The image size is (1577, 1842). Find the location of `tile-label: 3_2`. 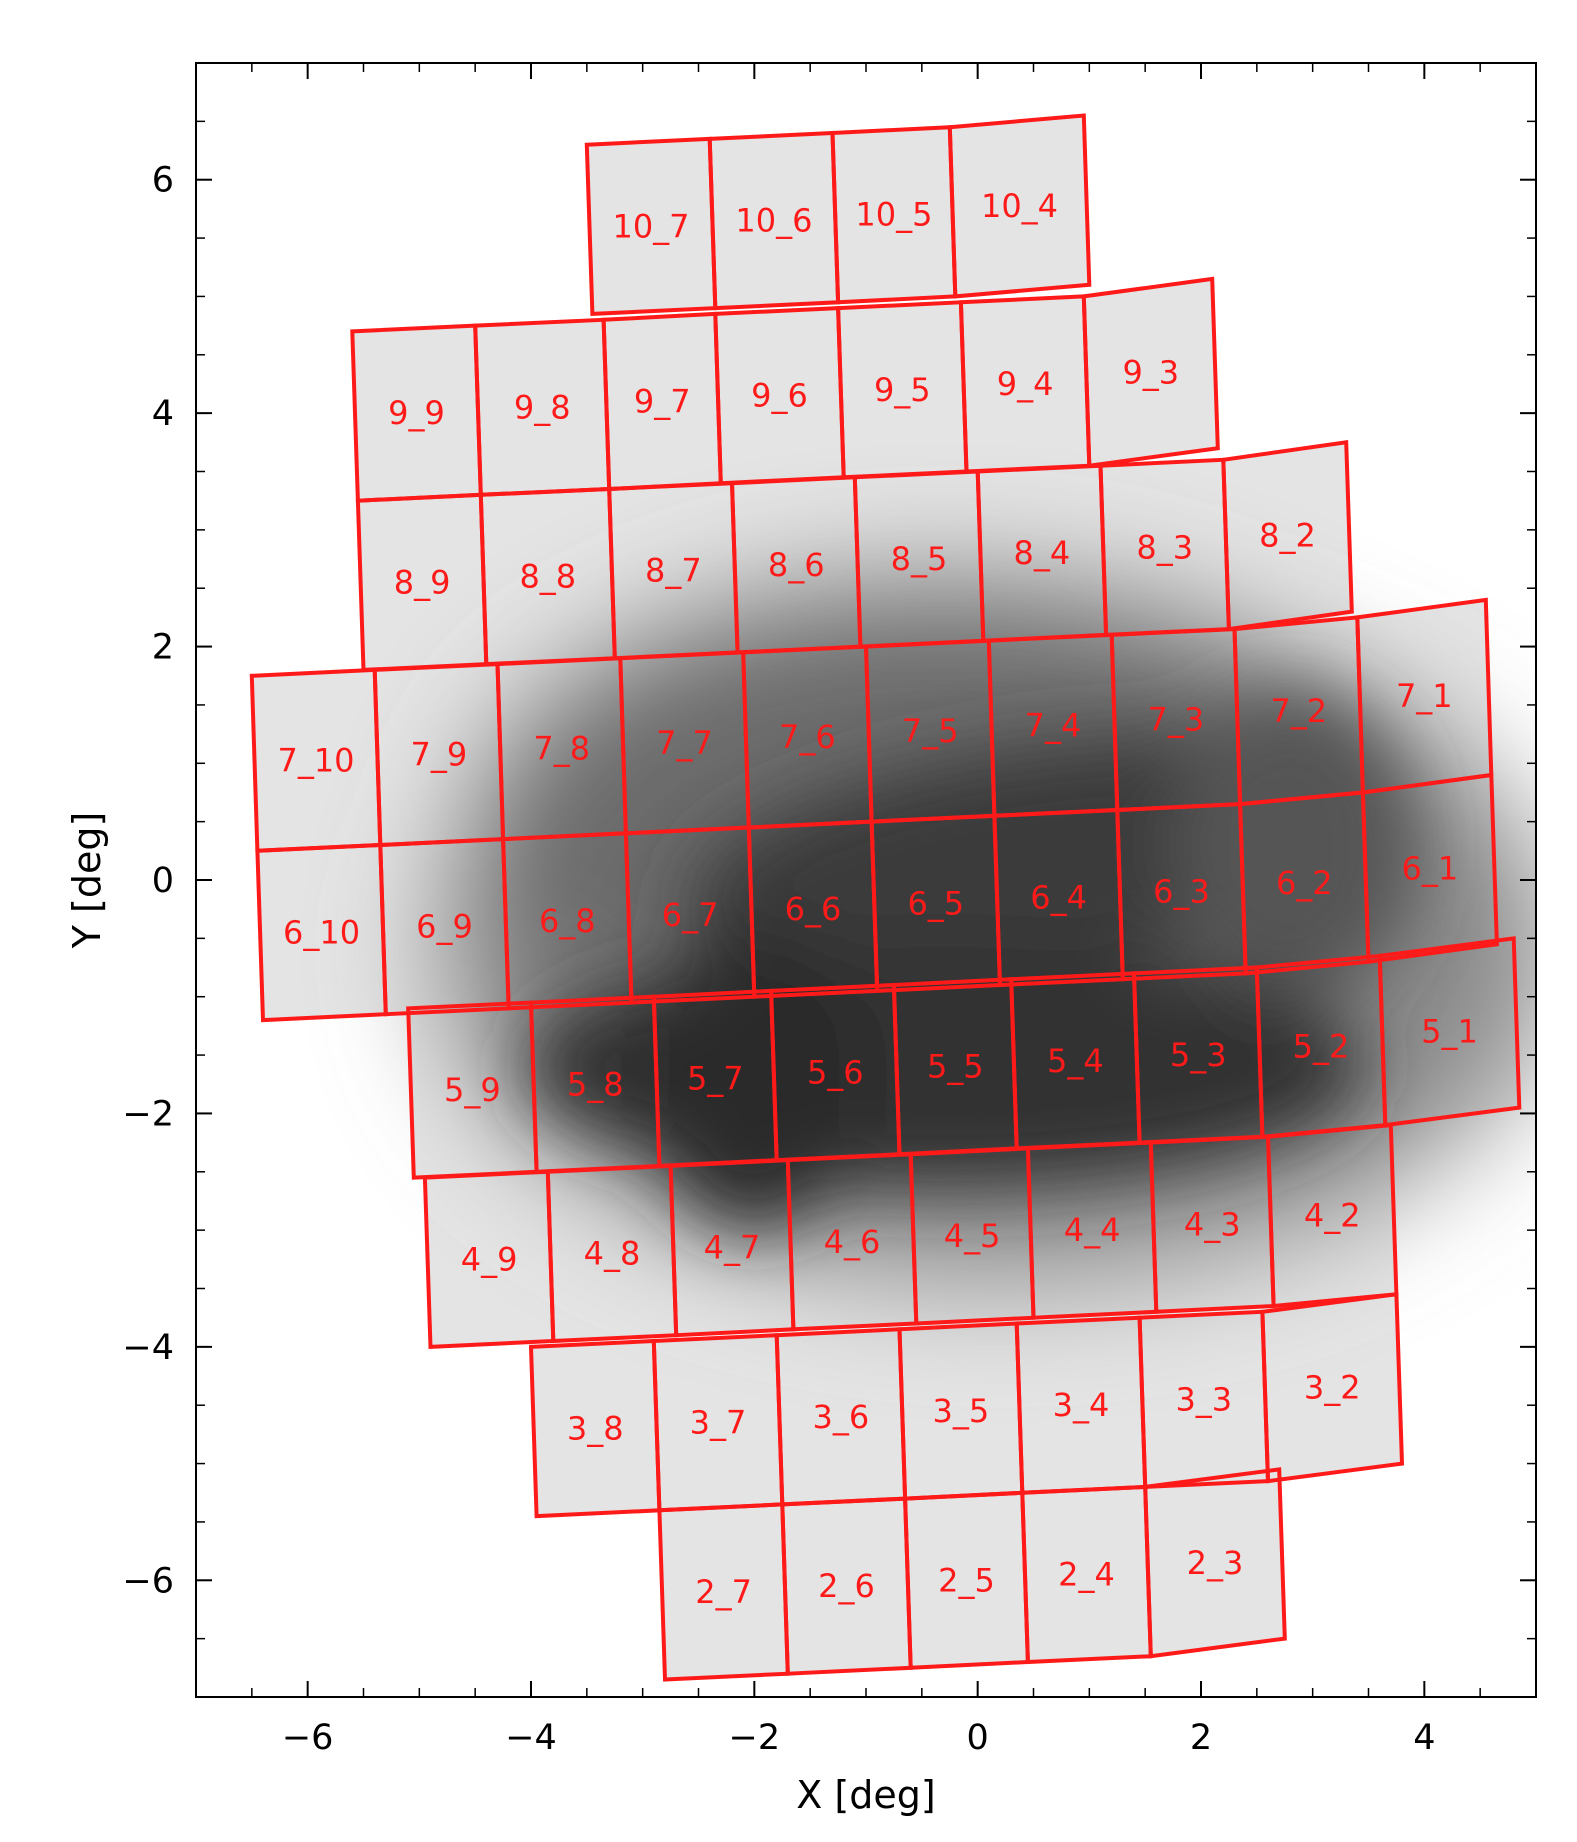

tile-label: 3_2 is located at coordinates (1332, 1388).